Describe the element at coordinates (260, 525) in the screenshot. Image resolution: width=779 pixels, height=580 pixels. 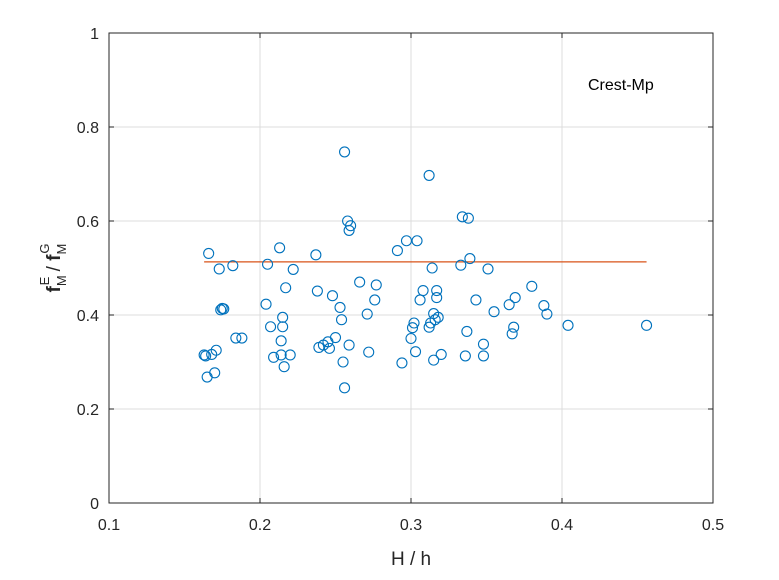
I see `x-tick-label: 0.2` at that location.